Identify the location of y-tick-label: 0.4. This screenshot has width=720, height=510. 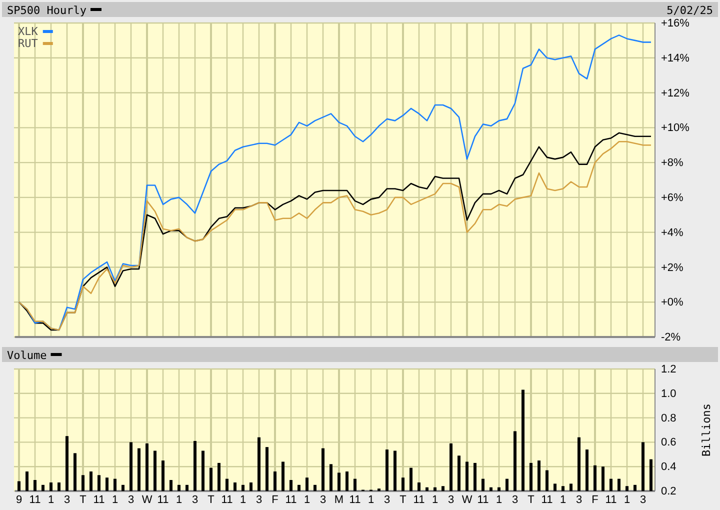
(668, 467).